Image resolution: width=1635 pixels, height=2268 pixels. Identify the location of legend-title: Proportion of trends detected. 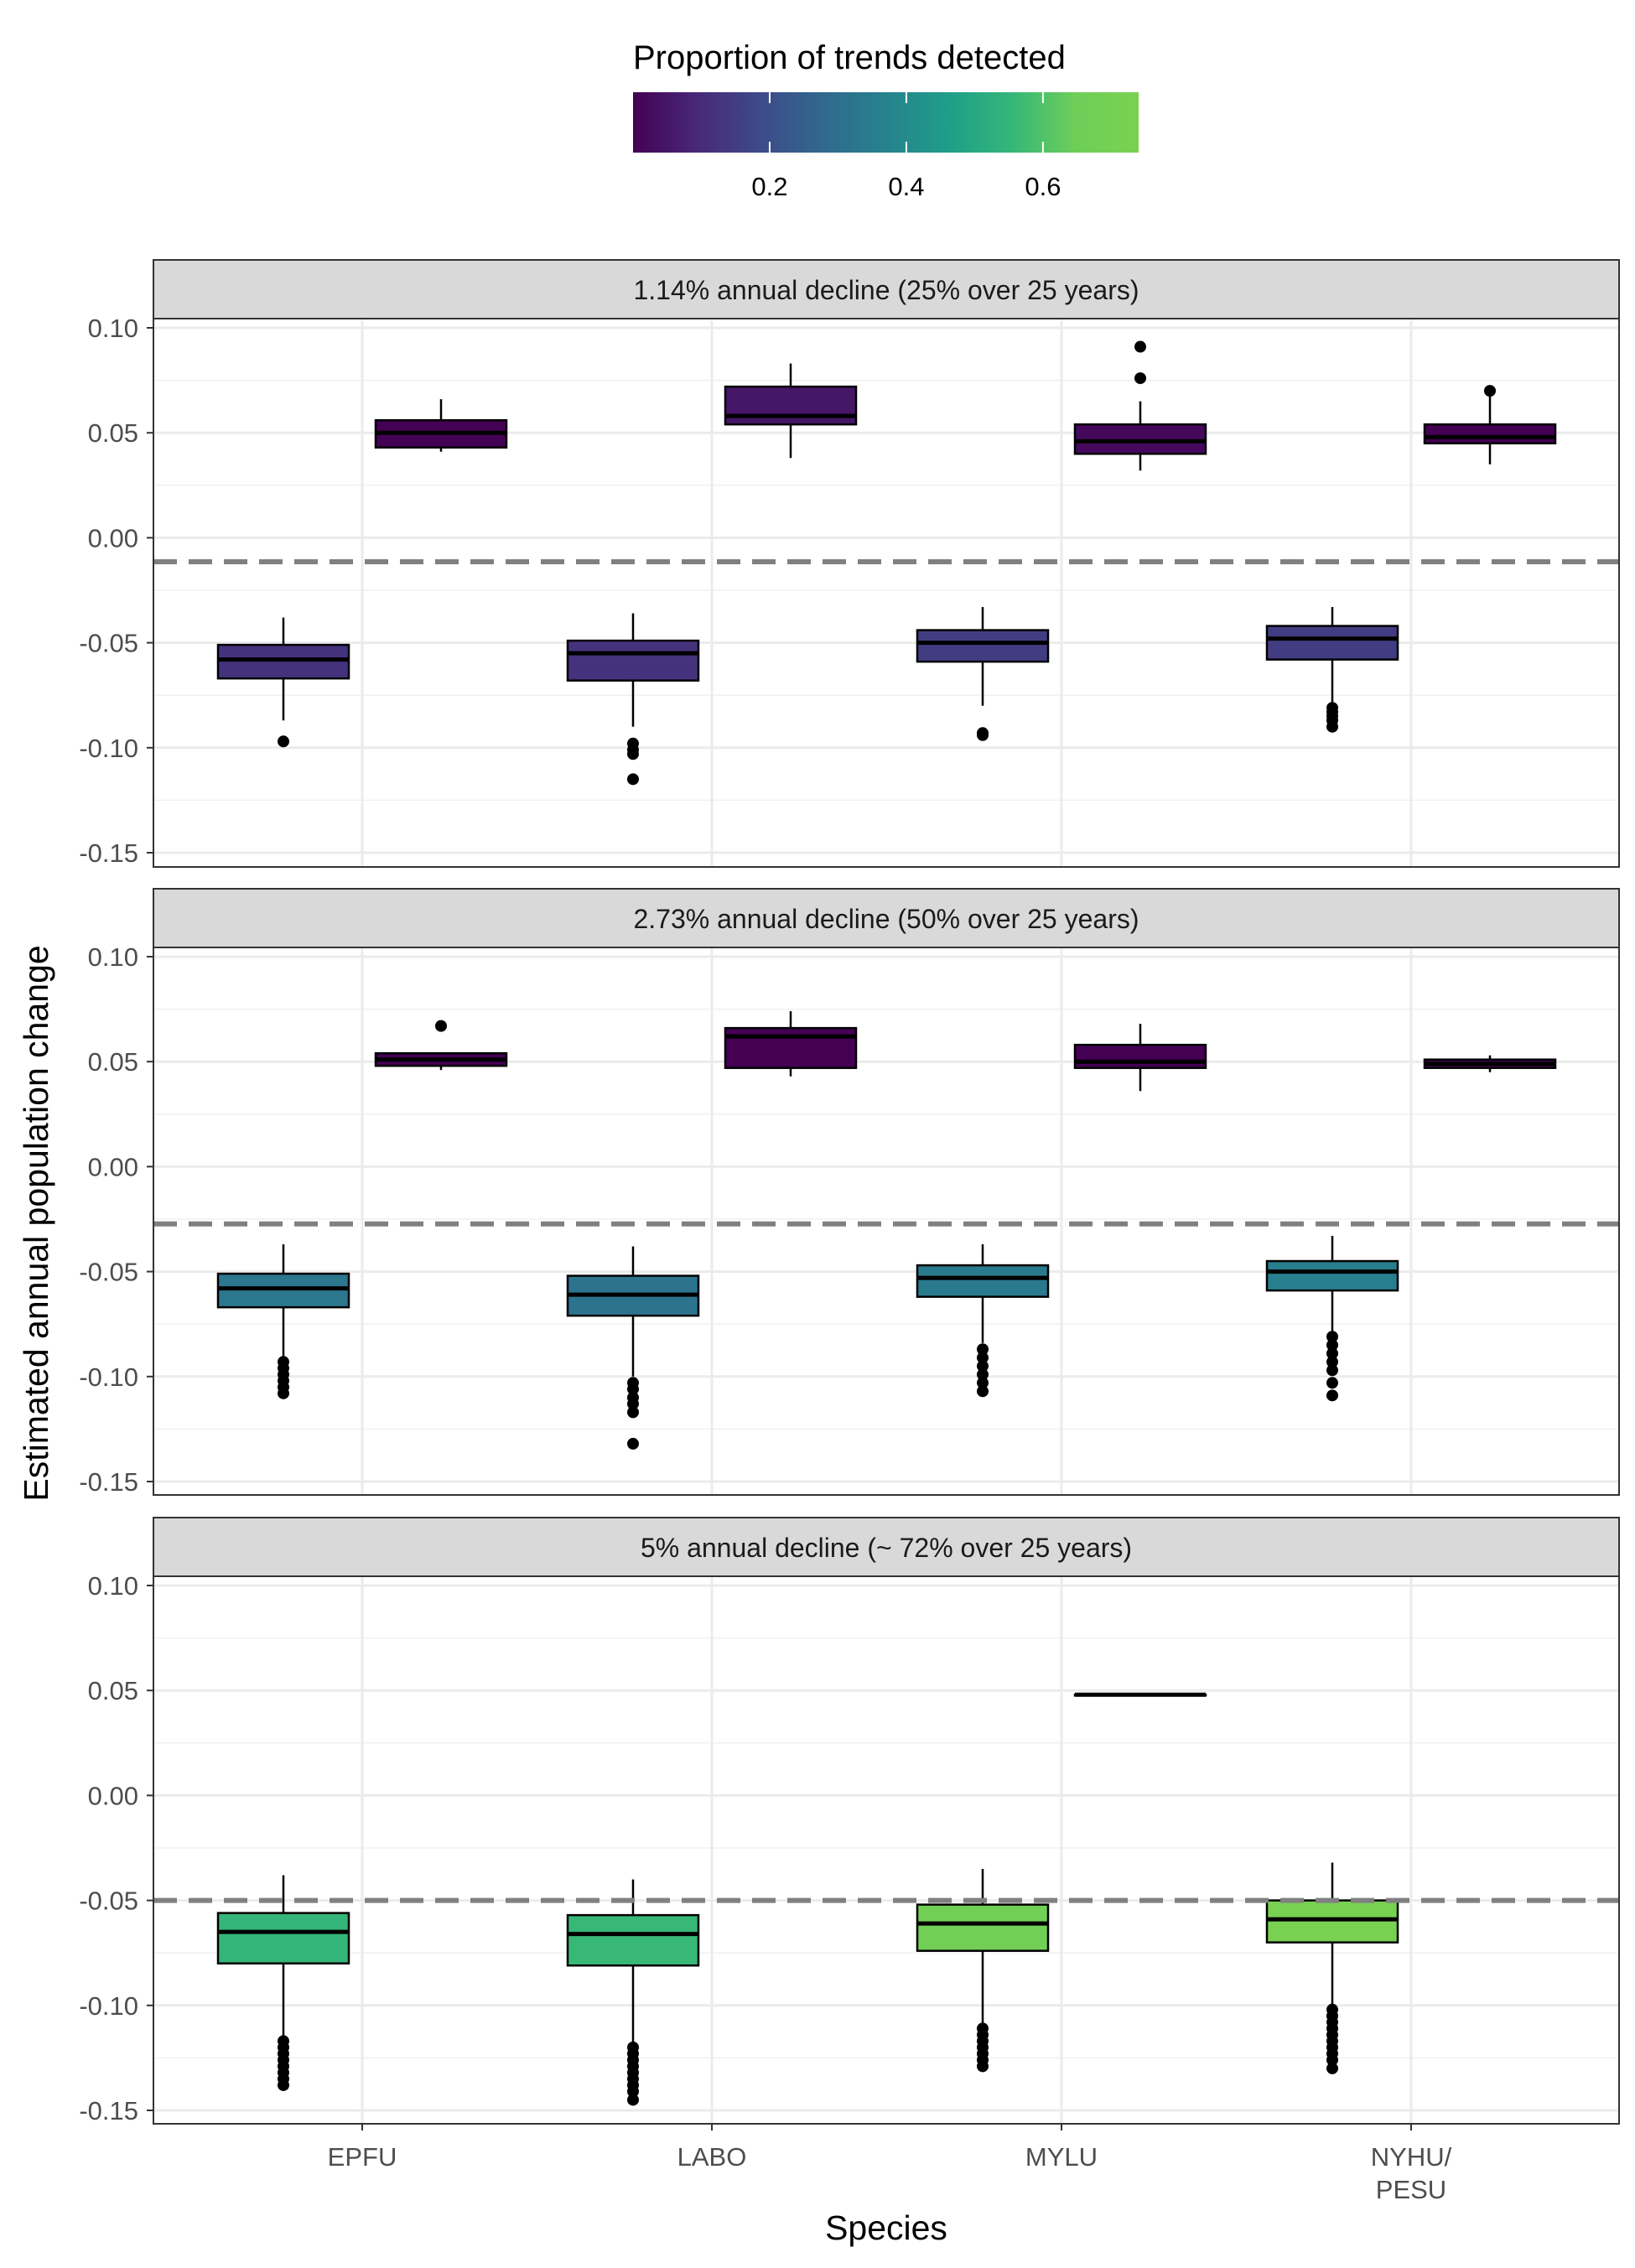
(849, 57).